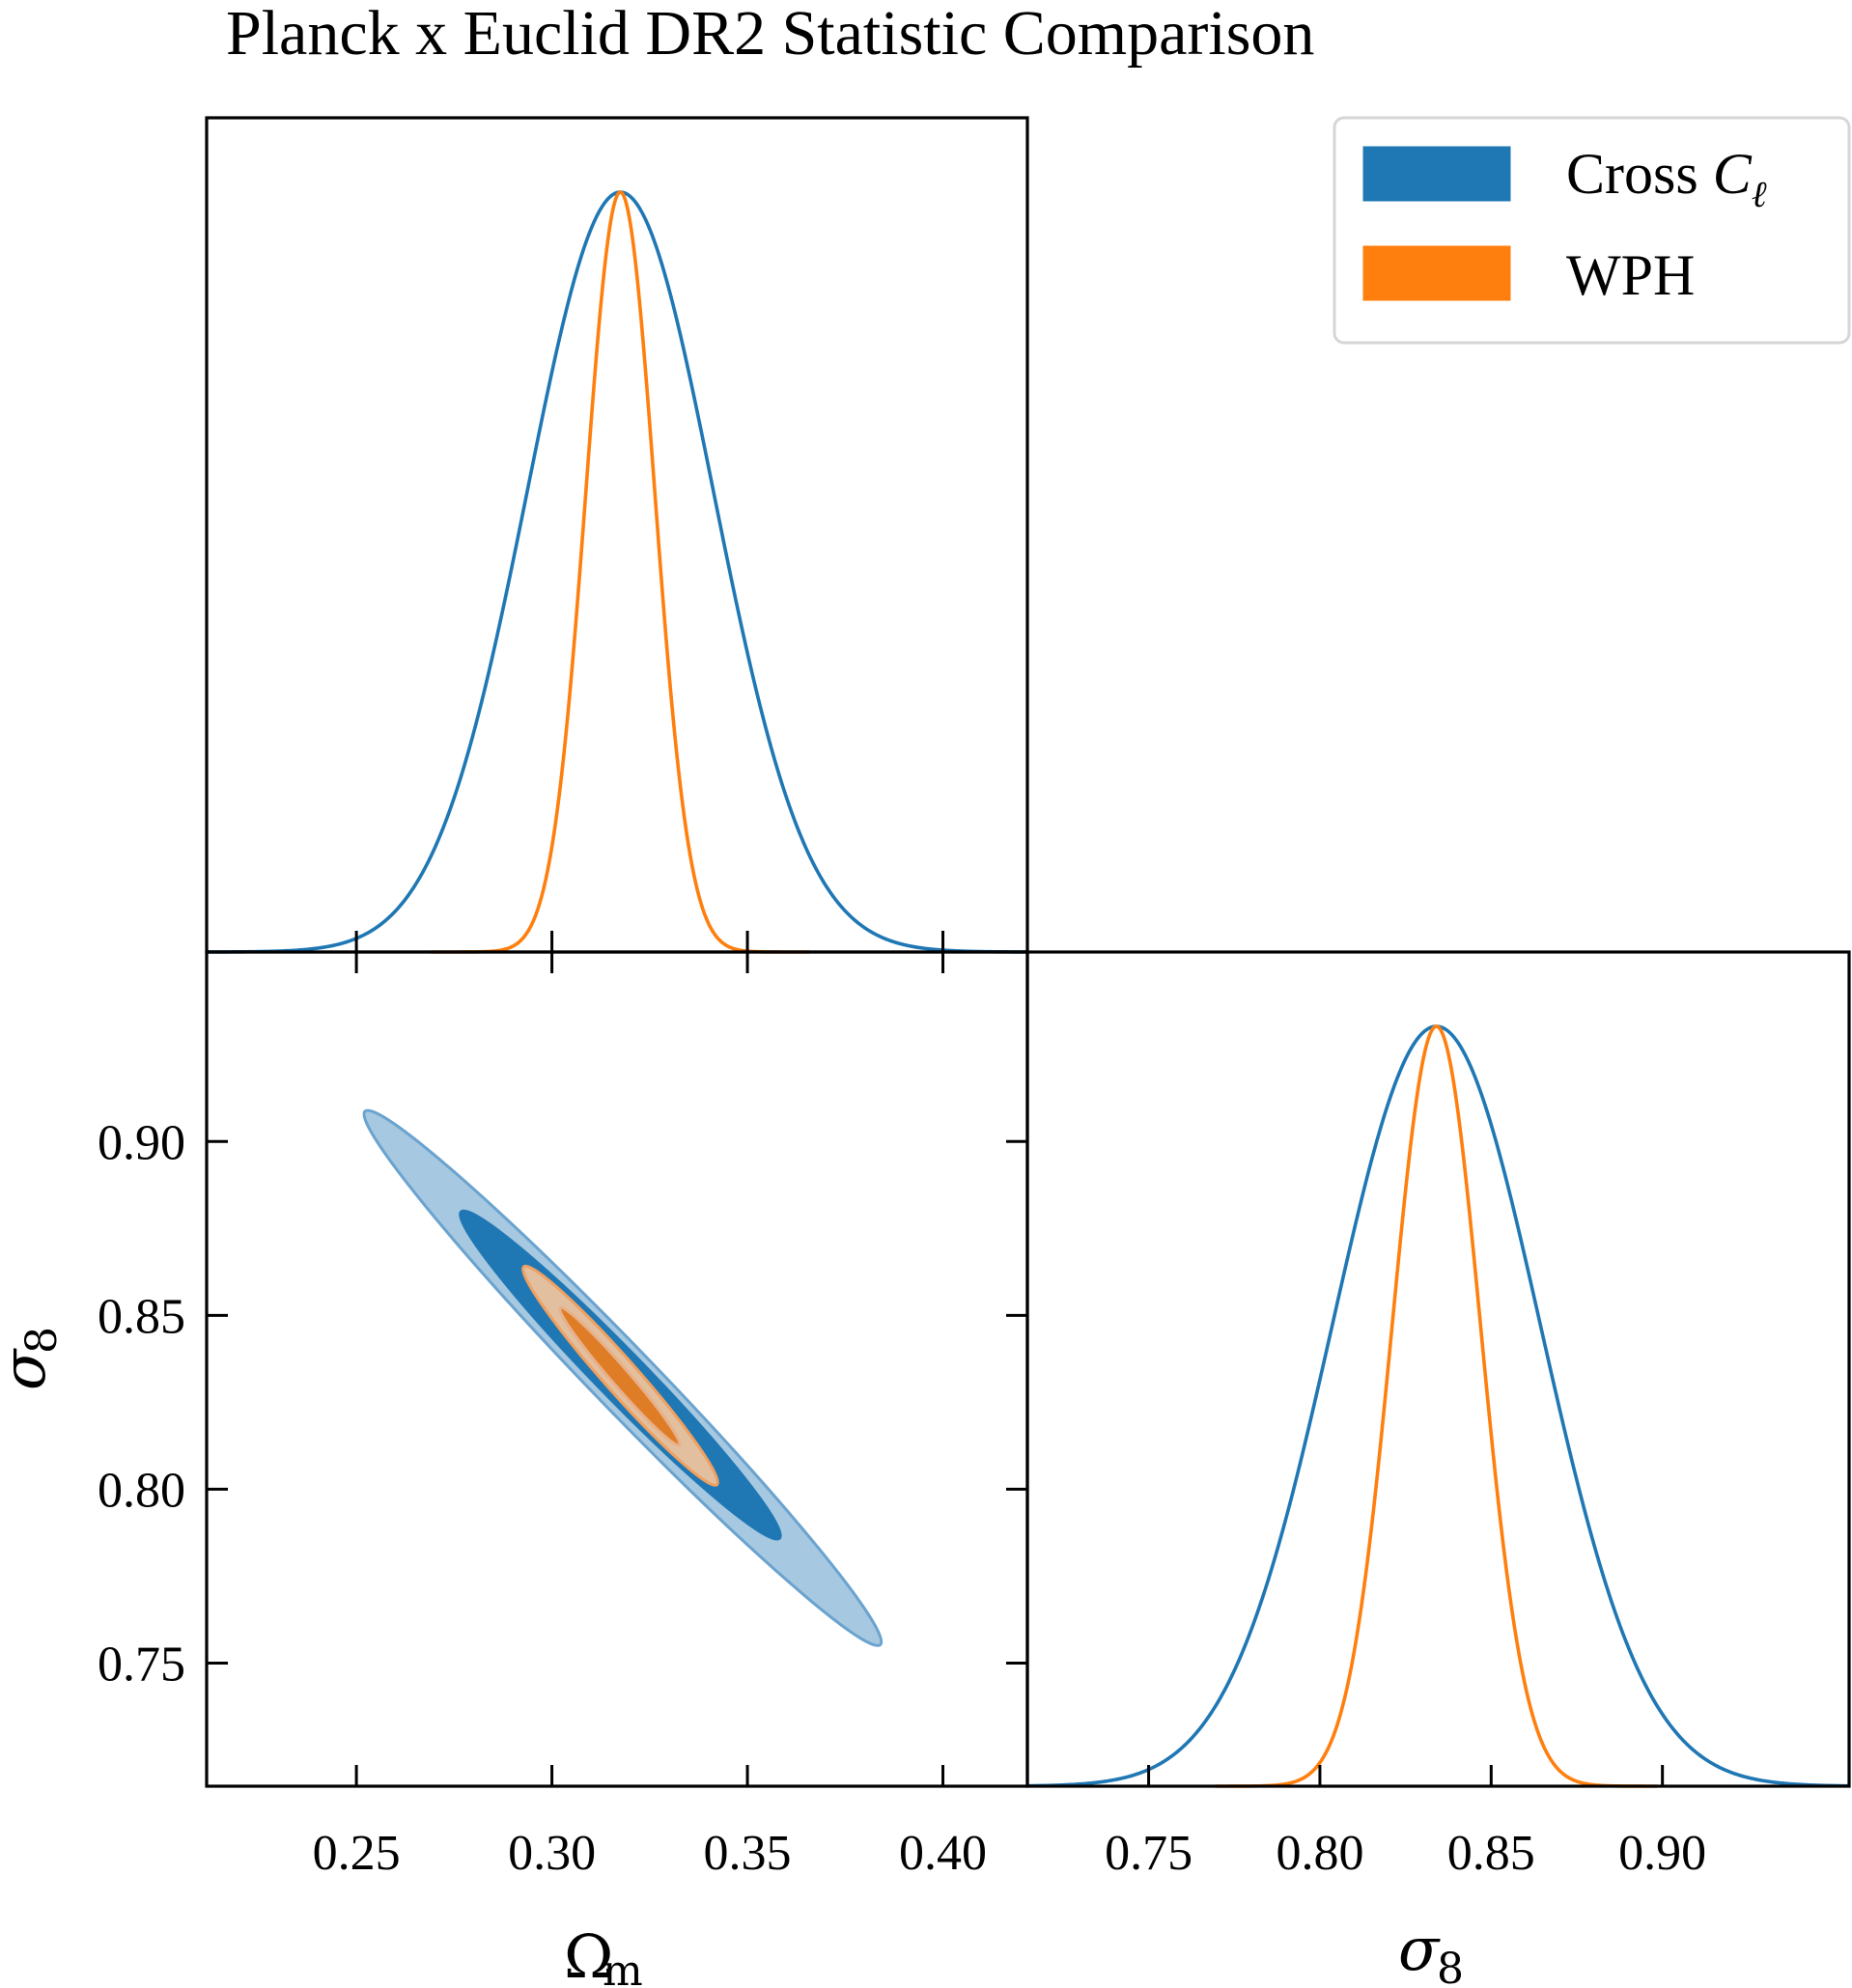 This screenshot has height=1988, width=1852. I want to click on panel-omega-m-sigma8-contours, so click(623, 1378).